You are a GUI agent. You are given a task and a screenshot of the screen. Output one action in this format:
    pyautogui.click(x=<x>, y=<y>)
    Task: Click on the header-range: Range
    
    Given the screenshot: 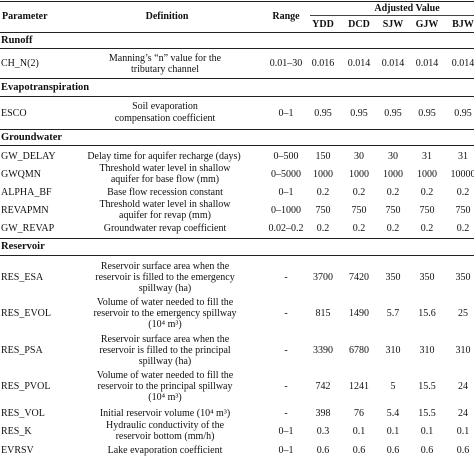 What is the action you would take?
    pyautogui.click(x=286, y=16)
    